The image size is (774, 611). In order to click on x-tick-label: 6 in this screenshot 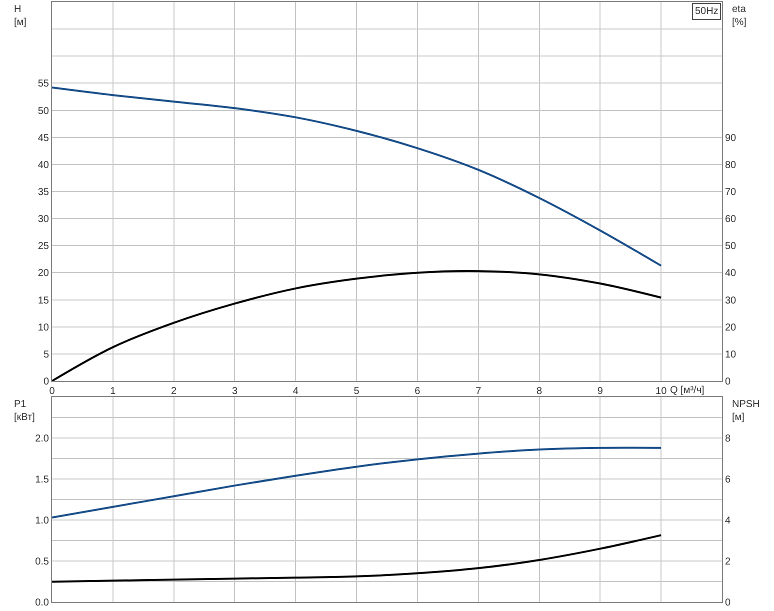, I will do `click(417, 391)`.